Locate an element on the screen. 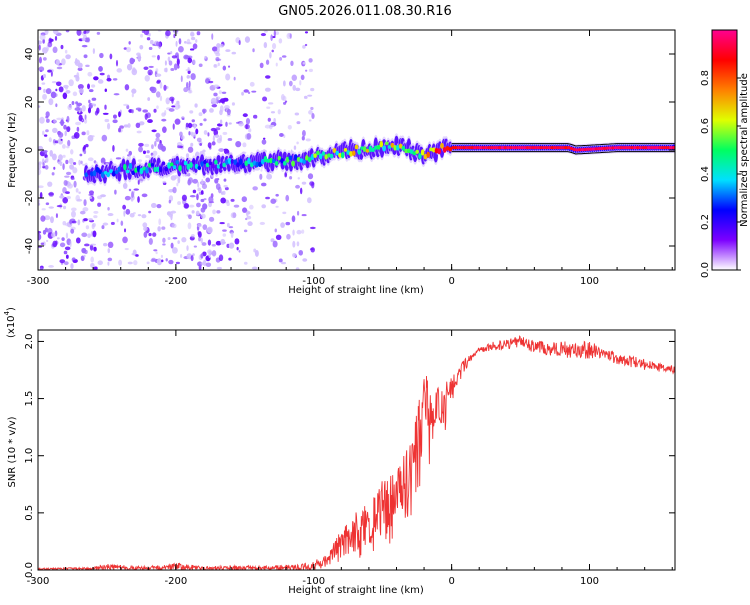 Image resolution: width=750 pixels, height=605 pixels. snr-multiplier-base: (x104) is located at coordinates (10, 322).